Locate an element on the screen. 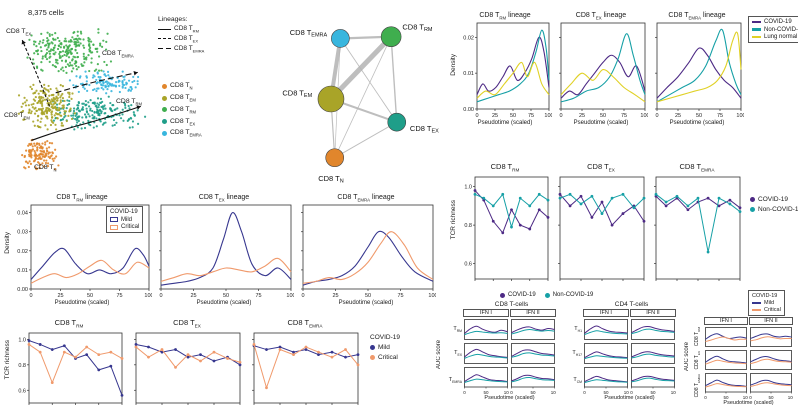  tem-color-dot is located at coordinates (164, 98).